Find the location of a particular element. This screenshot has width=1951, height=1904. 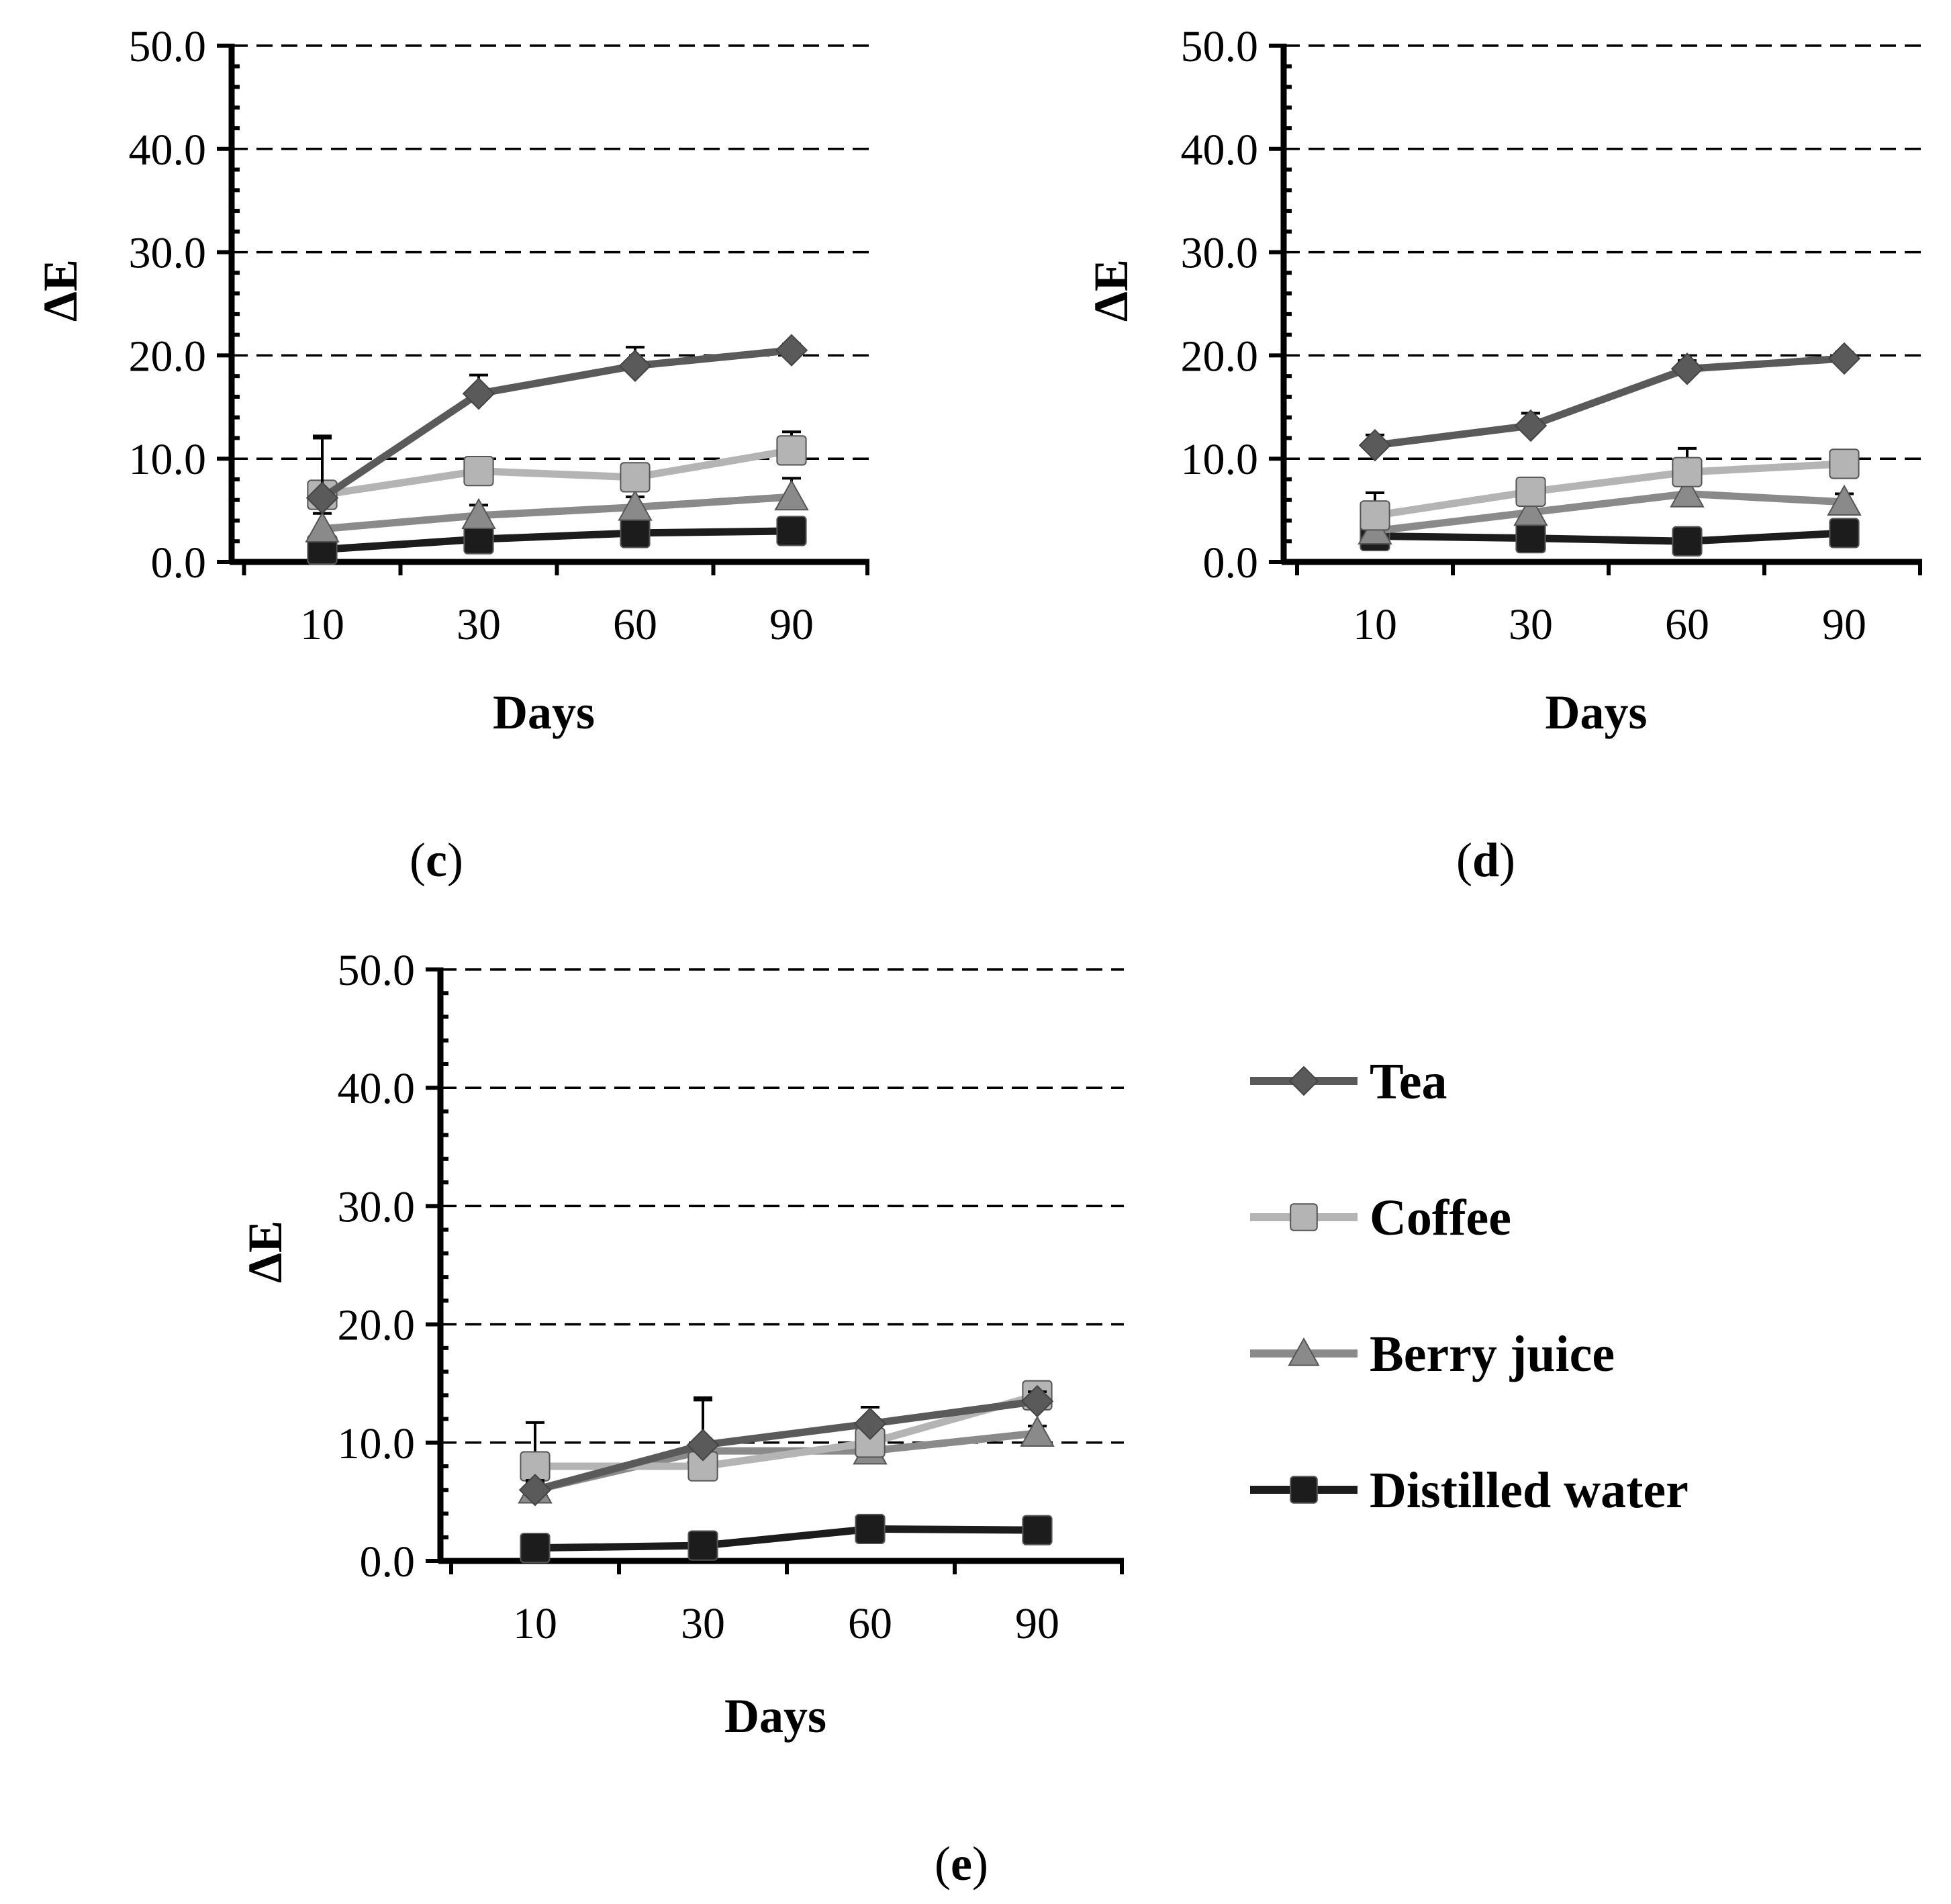

legend-item-berry-juice: Berry juice is located at coordinates (1432, 1354).